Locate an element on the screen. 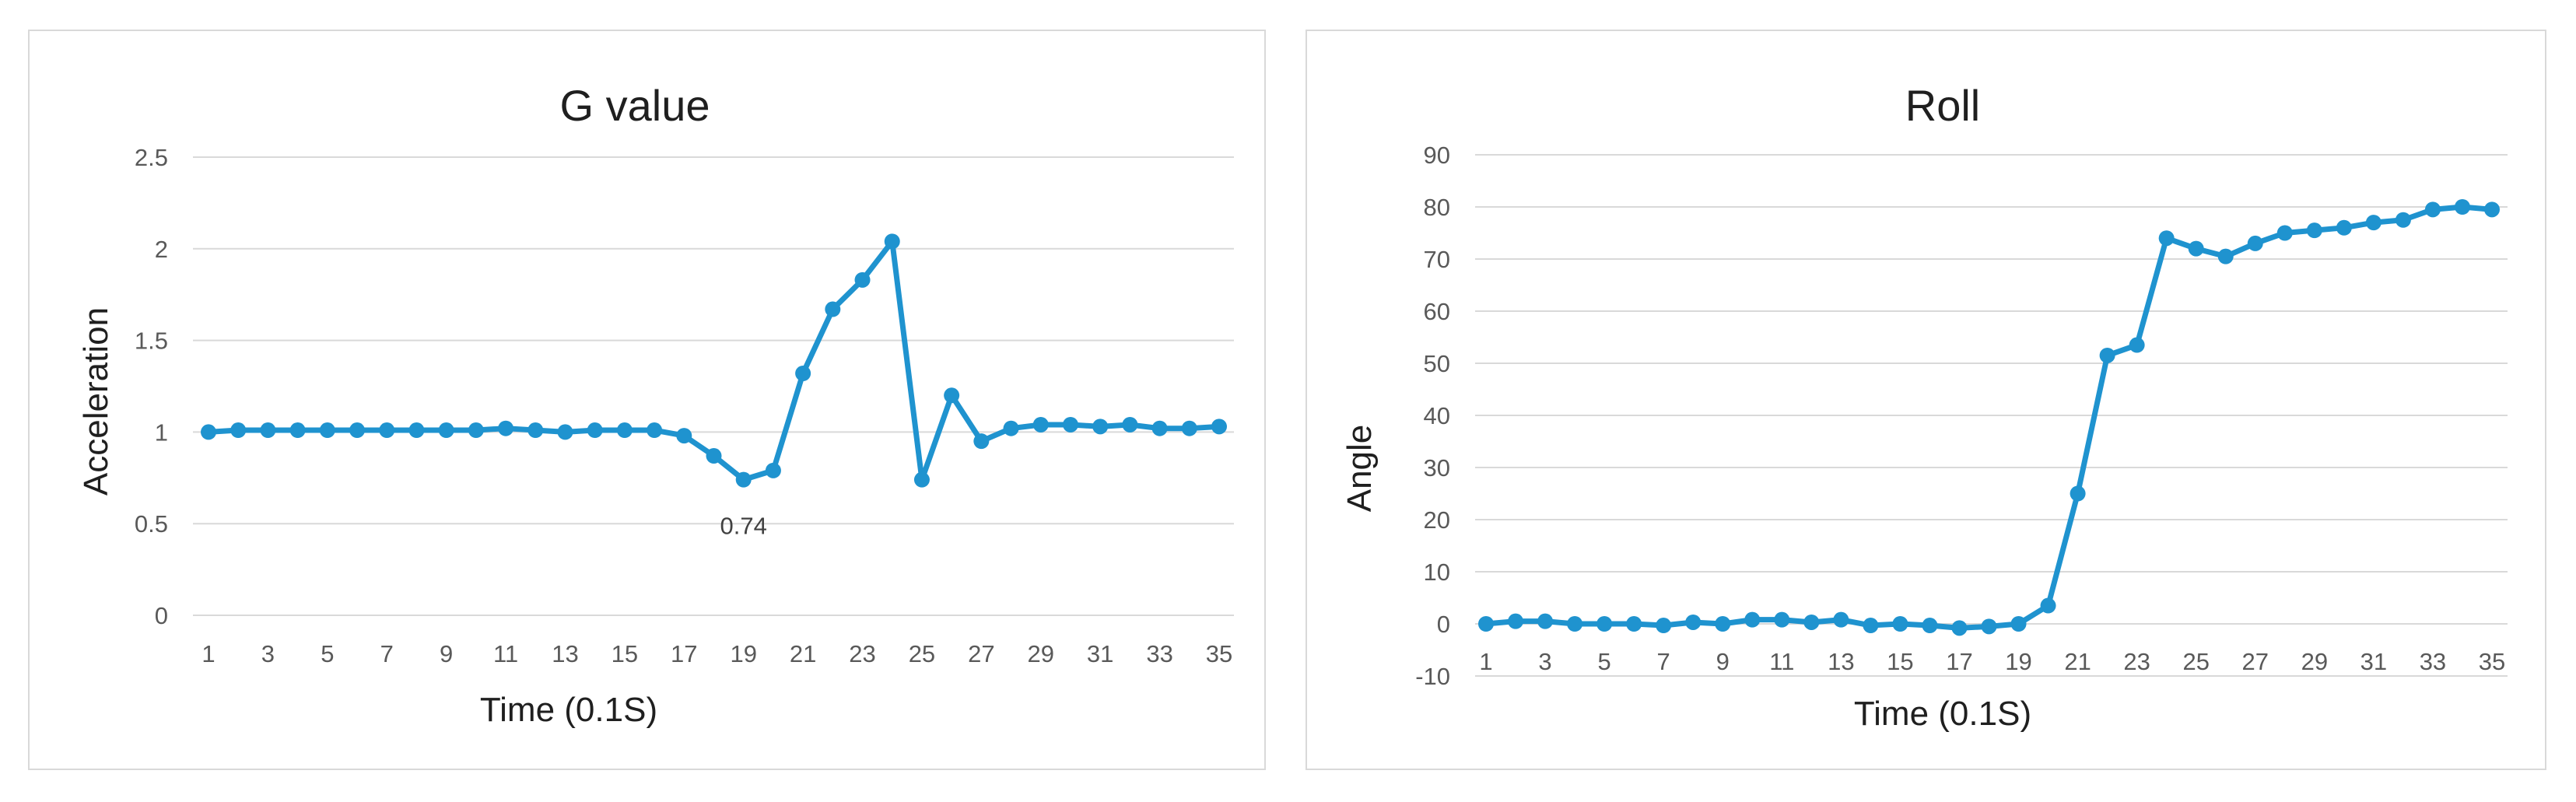 Image resolution: width=2576 pixels, height=802 pixels. y-tick-label: 40 is located at coordinates (1437, 416).